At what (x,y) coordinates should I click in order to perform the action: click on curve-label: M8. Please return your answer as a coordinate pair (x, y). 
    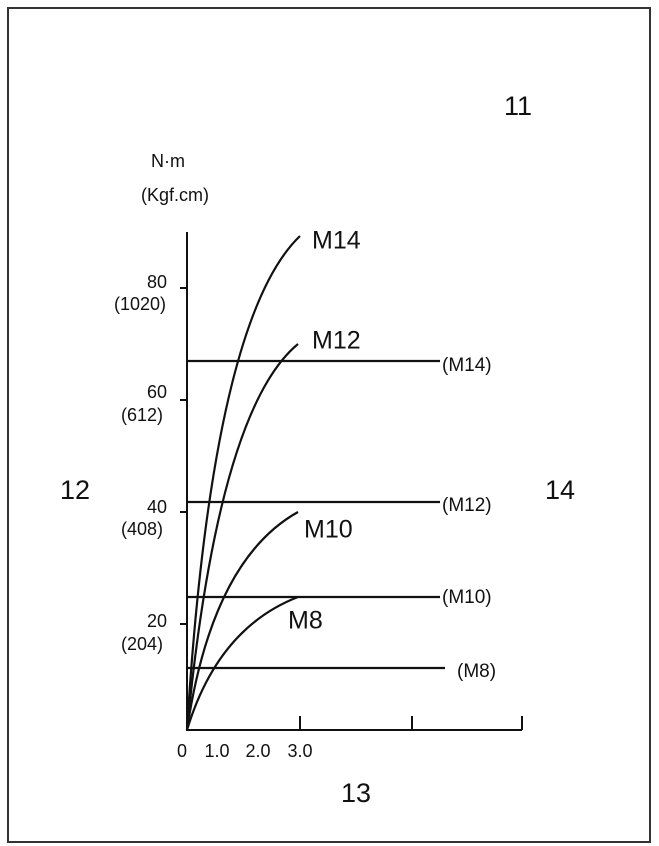
    Looking at the image, I should click on (305, 621).